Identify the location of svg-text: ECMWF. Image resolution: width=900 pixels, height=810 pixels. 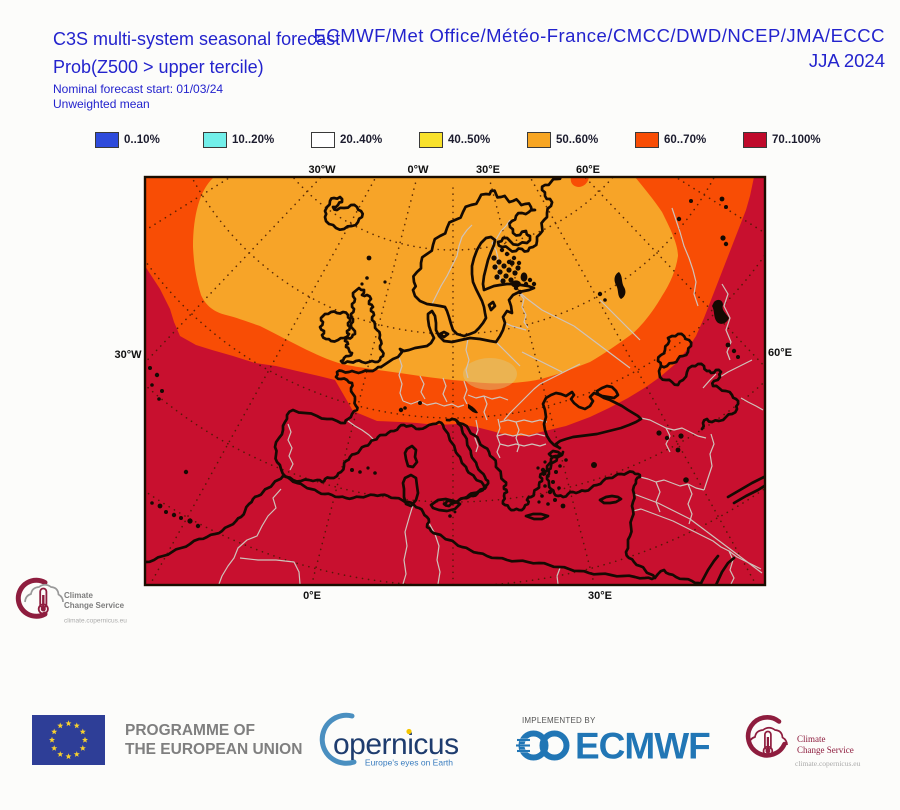
(642, 746).